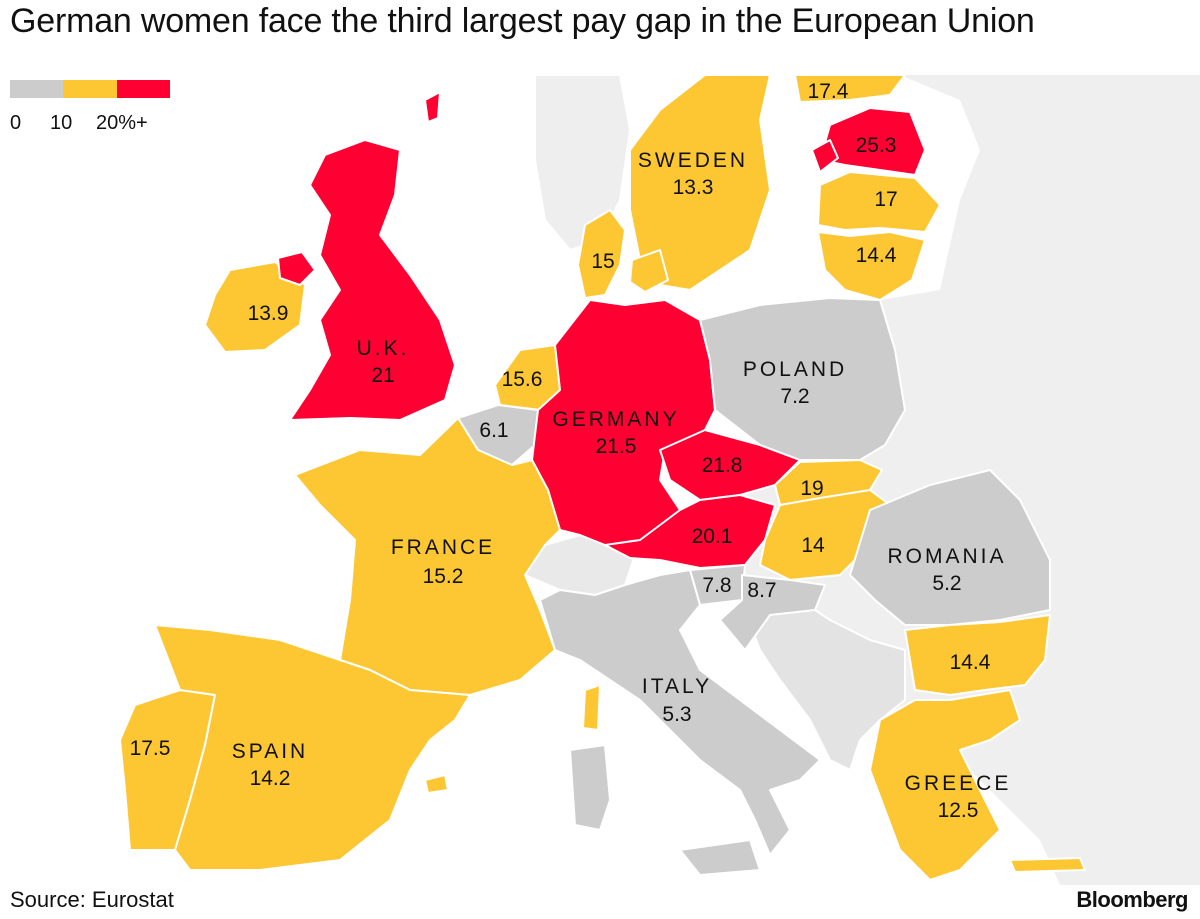  What do you see at coordinates (493, 430) in the screenshot?
I see `value-belgium: 6.1` at bounding box center [493, 430].